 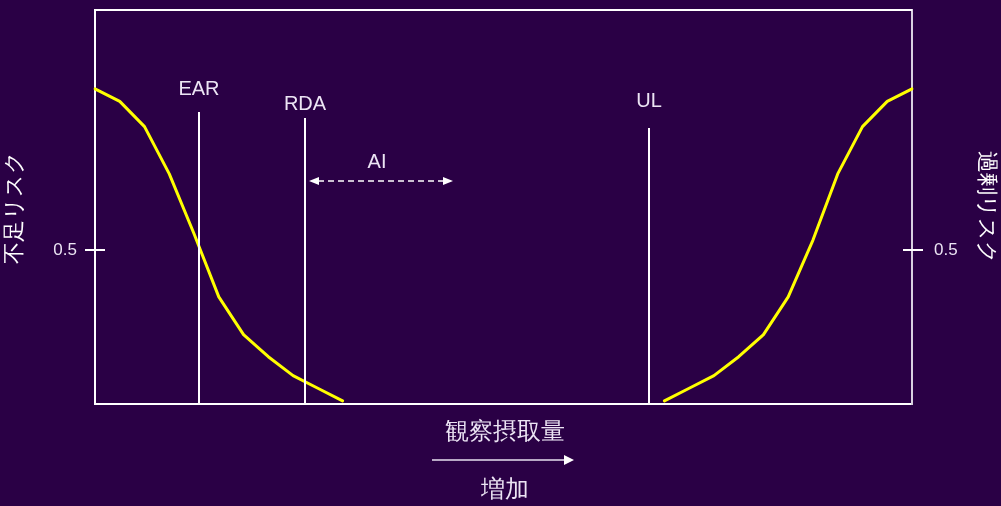 I want to click on x-axis-title: 観察摂取量, so click(x=505, y=430).